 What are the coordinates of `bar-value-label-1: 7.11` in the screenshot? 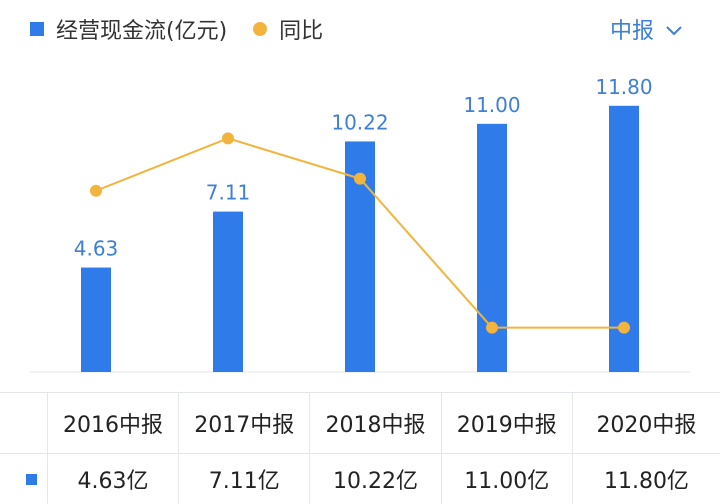 It's located at (228, 193).